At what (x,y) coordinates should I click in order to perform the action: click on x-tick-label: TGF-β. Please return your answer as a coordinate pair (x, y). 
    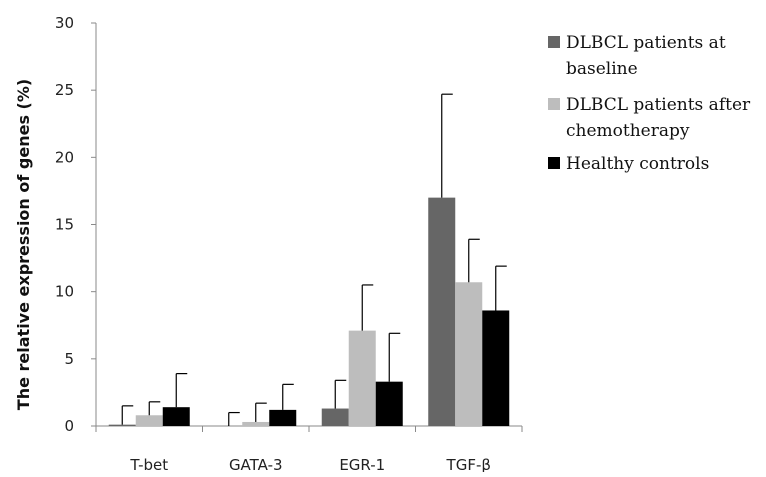
    Looking at the image, I should click on (468, 464).